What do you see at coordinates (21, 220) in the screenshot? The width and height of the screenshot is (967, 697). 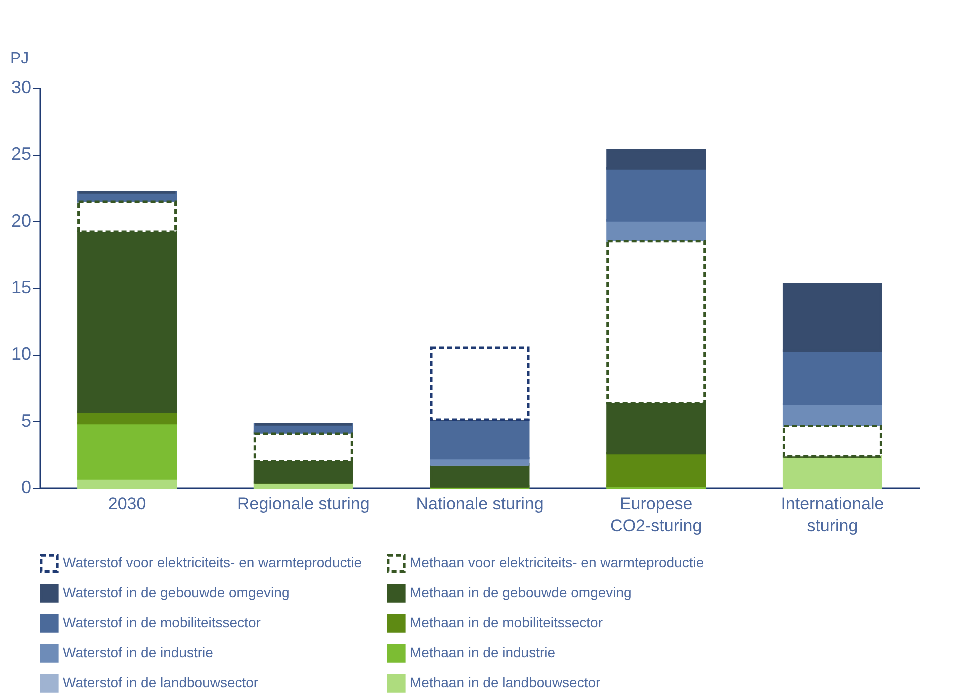 I see `y-tick-label: 20` at bounding box center [21, 220].